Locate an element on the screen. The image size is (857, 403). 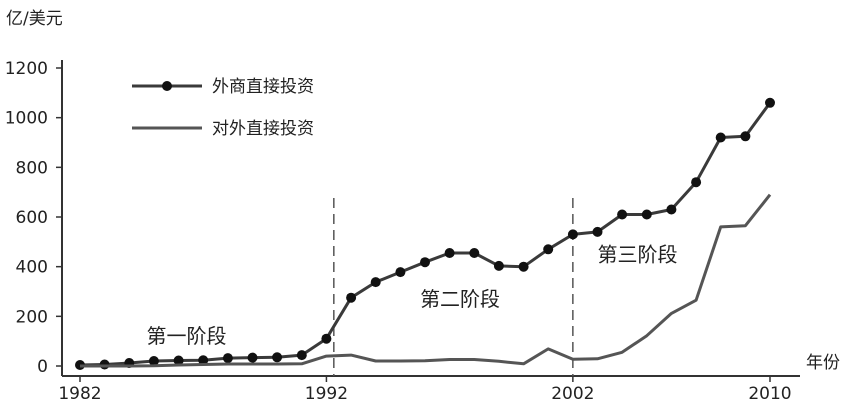
x-axis-unit-label: 年份 is located at coordinates (823, 363).